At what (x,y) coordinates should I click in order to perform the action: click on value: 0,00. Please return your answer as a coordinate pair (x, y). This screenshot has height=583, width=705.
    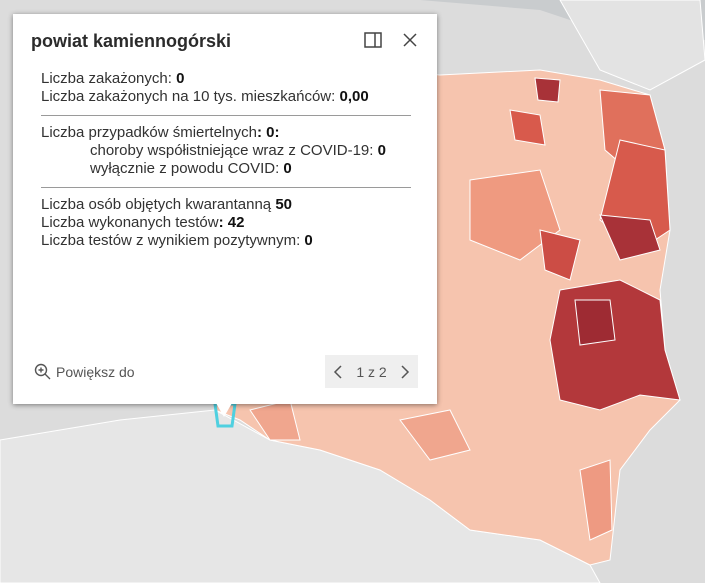
    Looking at the image, I should click on (354, 96).